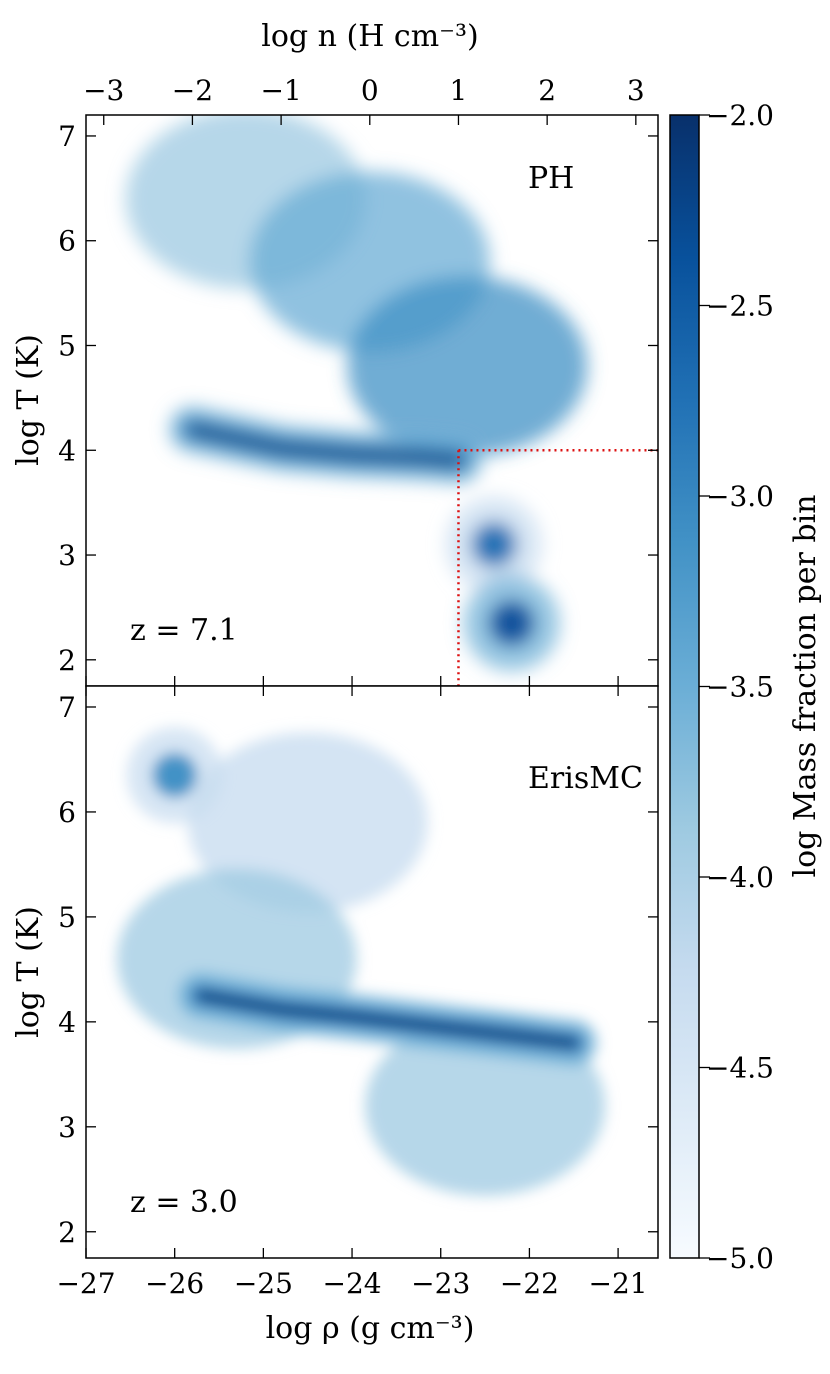  Describe the element at coordinates (440, 1283) in the screenshot. I see `x-tick-label-bottom: −23` at that location.